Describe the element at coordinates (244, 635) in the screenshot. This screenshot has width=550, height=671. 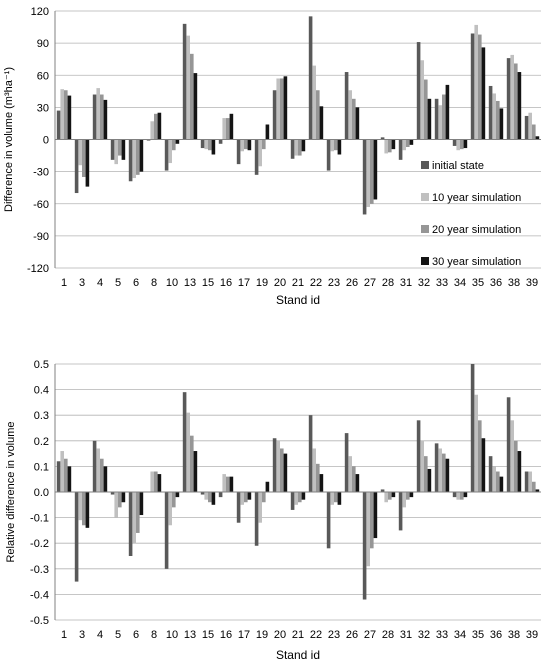
I see `x-tick-label: 17` at that location.